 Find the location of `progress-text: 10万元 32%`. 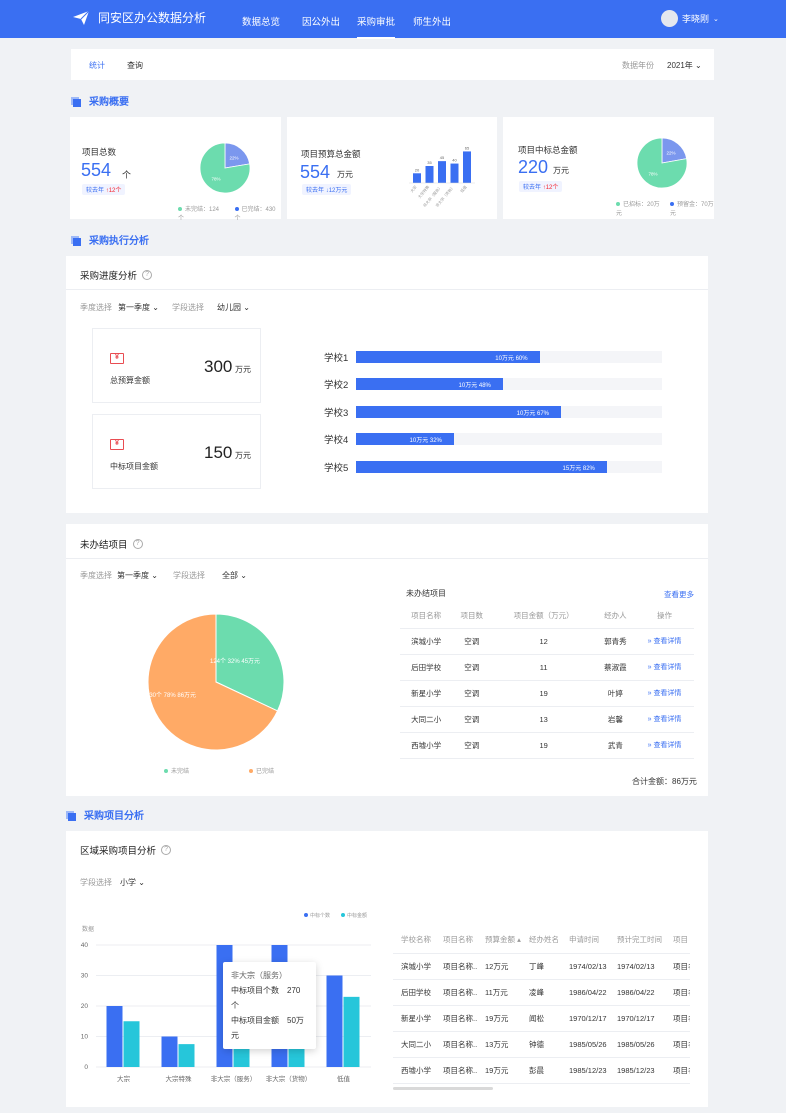

progress-text: 10万元 32% is located at coordinates (425, 441).